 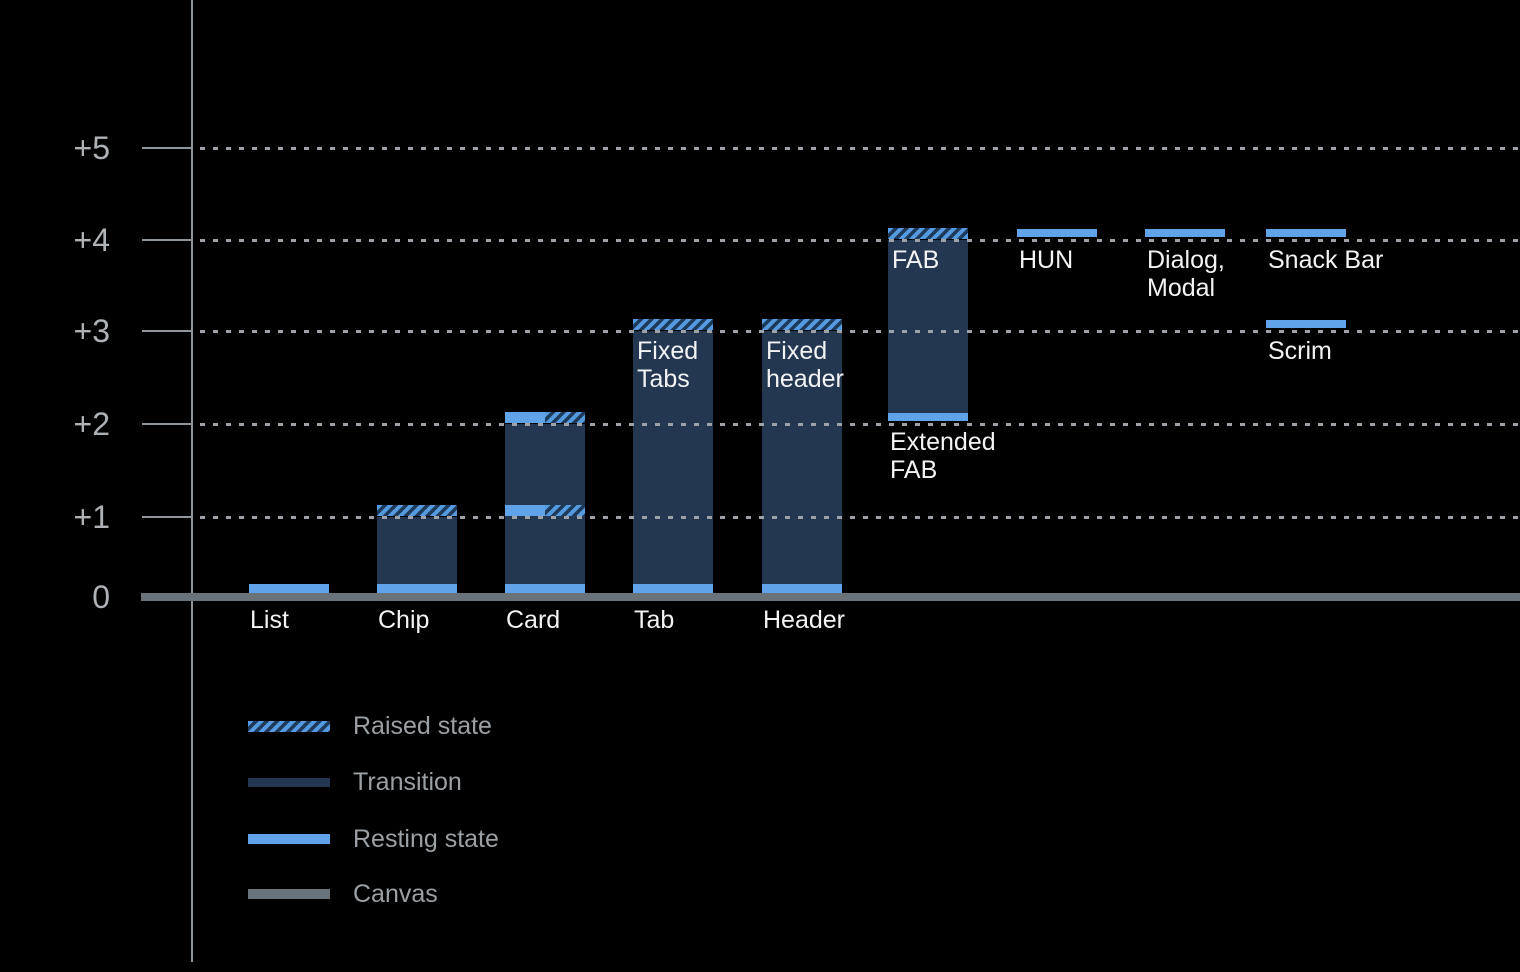 I want to click on category-label: Header, so click(x=804, y=620).